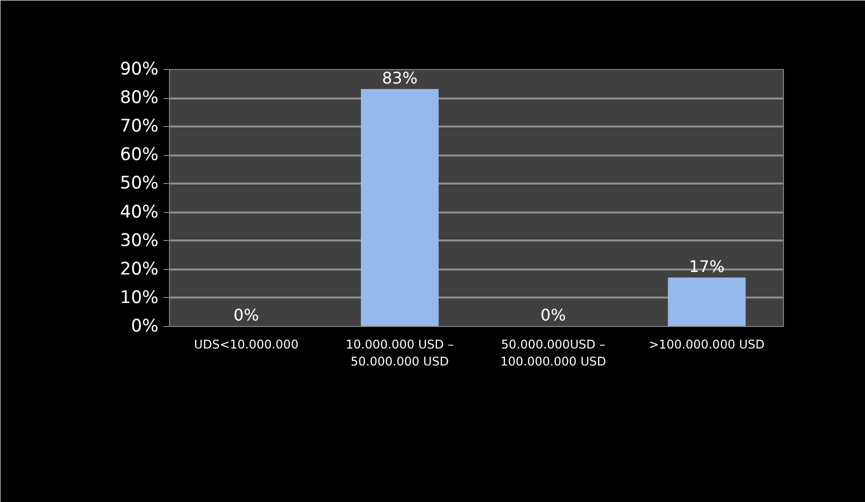 The image size is (865, 502). Describe the element at coordinates (139, 184) in the screenshot. I see `y-tick-label: 50%` at that location.